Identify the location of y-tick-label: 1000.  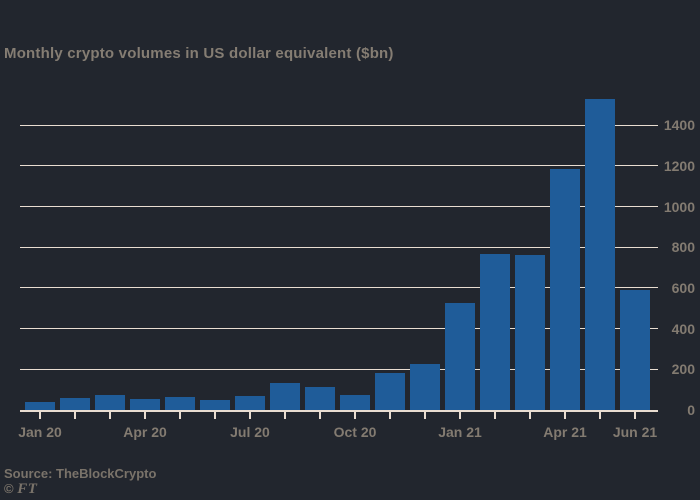
(679, 206).